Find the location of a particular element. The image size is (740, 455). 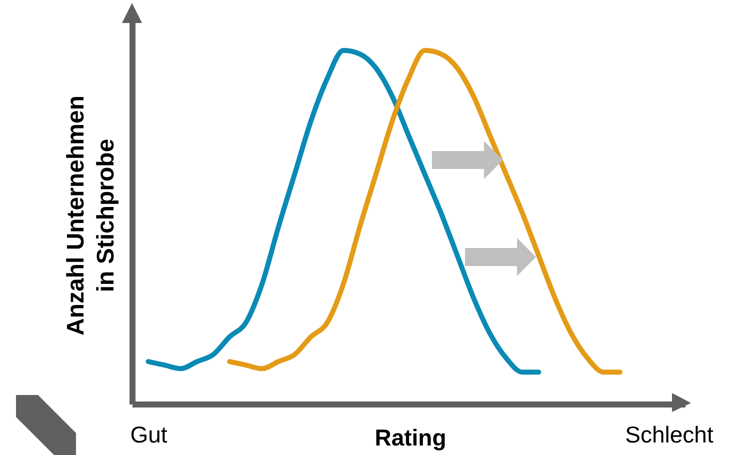

x-tick-label: Schlecht is located at coordinates (669, 435).